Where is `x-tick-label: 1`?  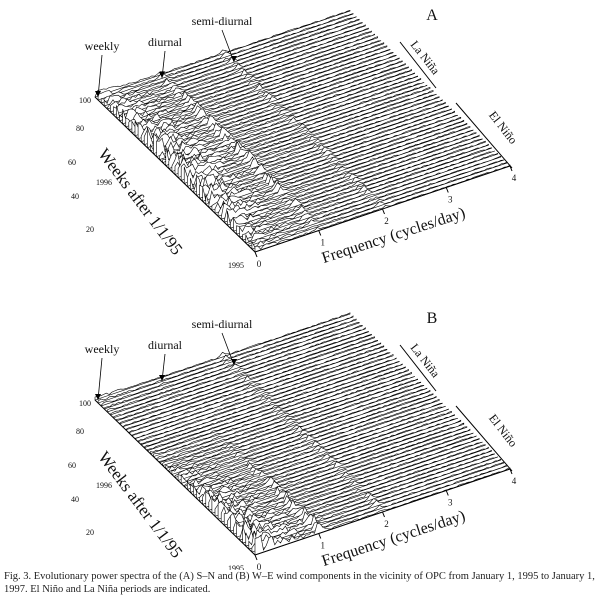
x-tick-label: 1 is located at coordinates (323, 546).